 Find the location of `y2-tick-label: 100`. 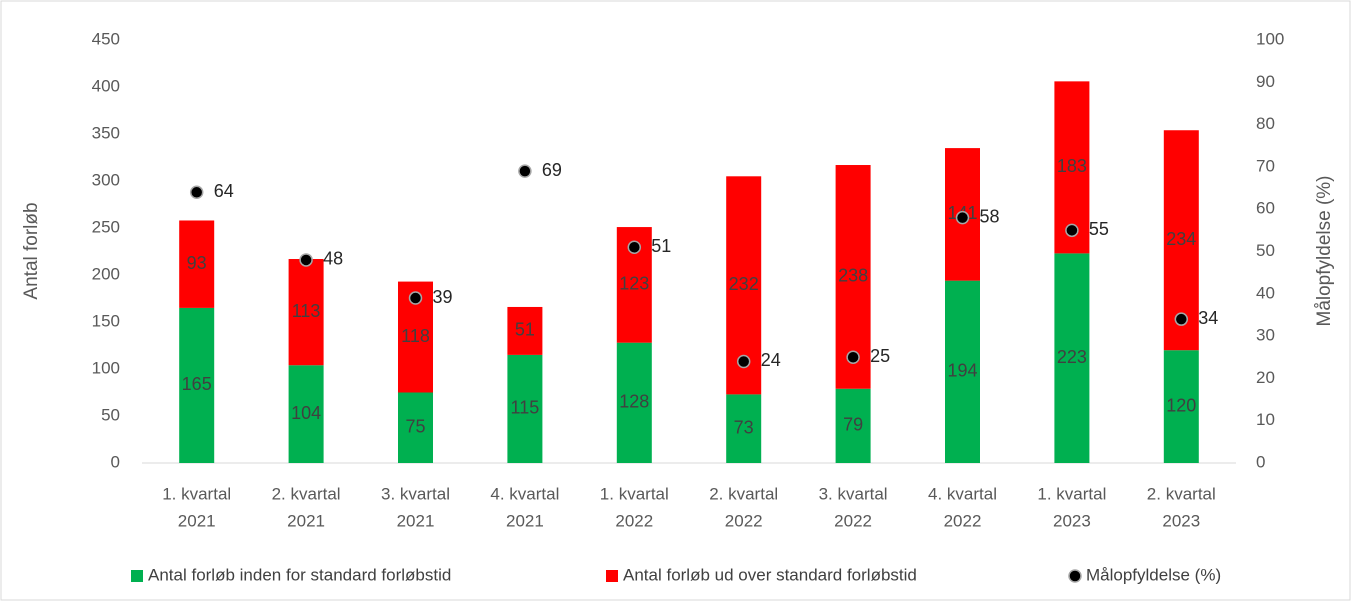

y2-tick-label: 100 is located at coordinates (1270, 38).